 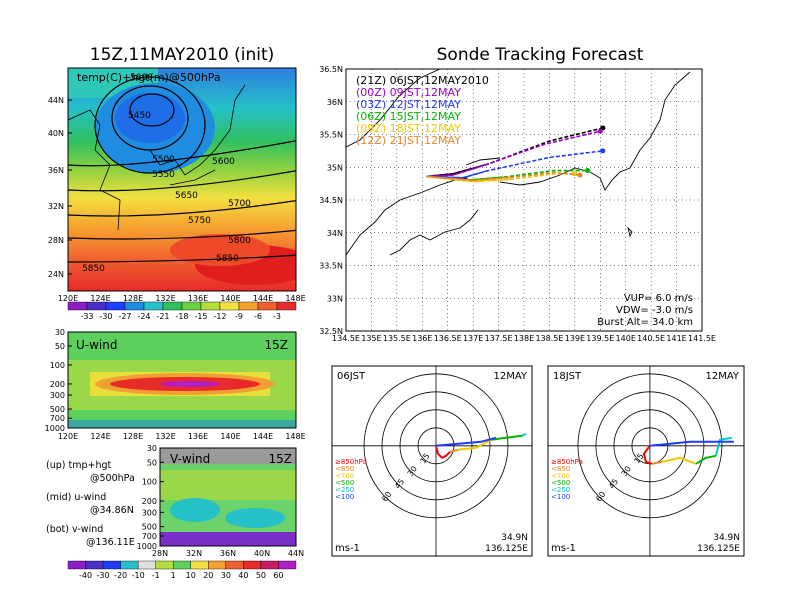 What do you see at coordinates (408, 140) in the screenshot?
I see `legend-entry: (12Z) 21JST,12MAY` at bounding box center [408, 140].